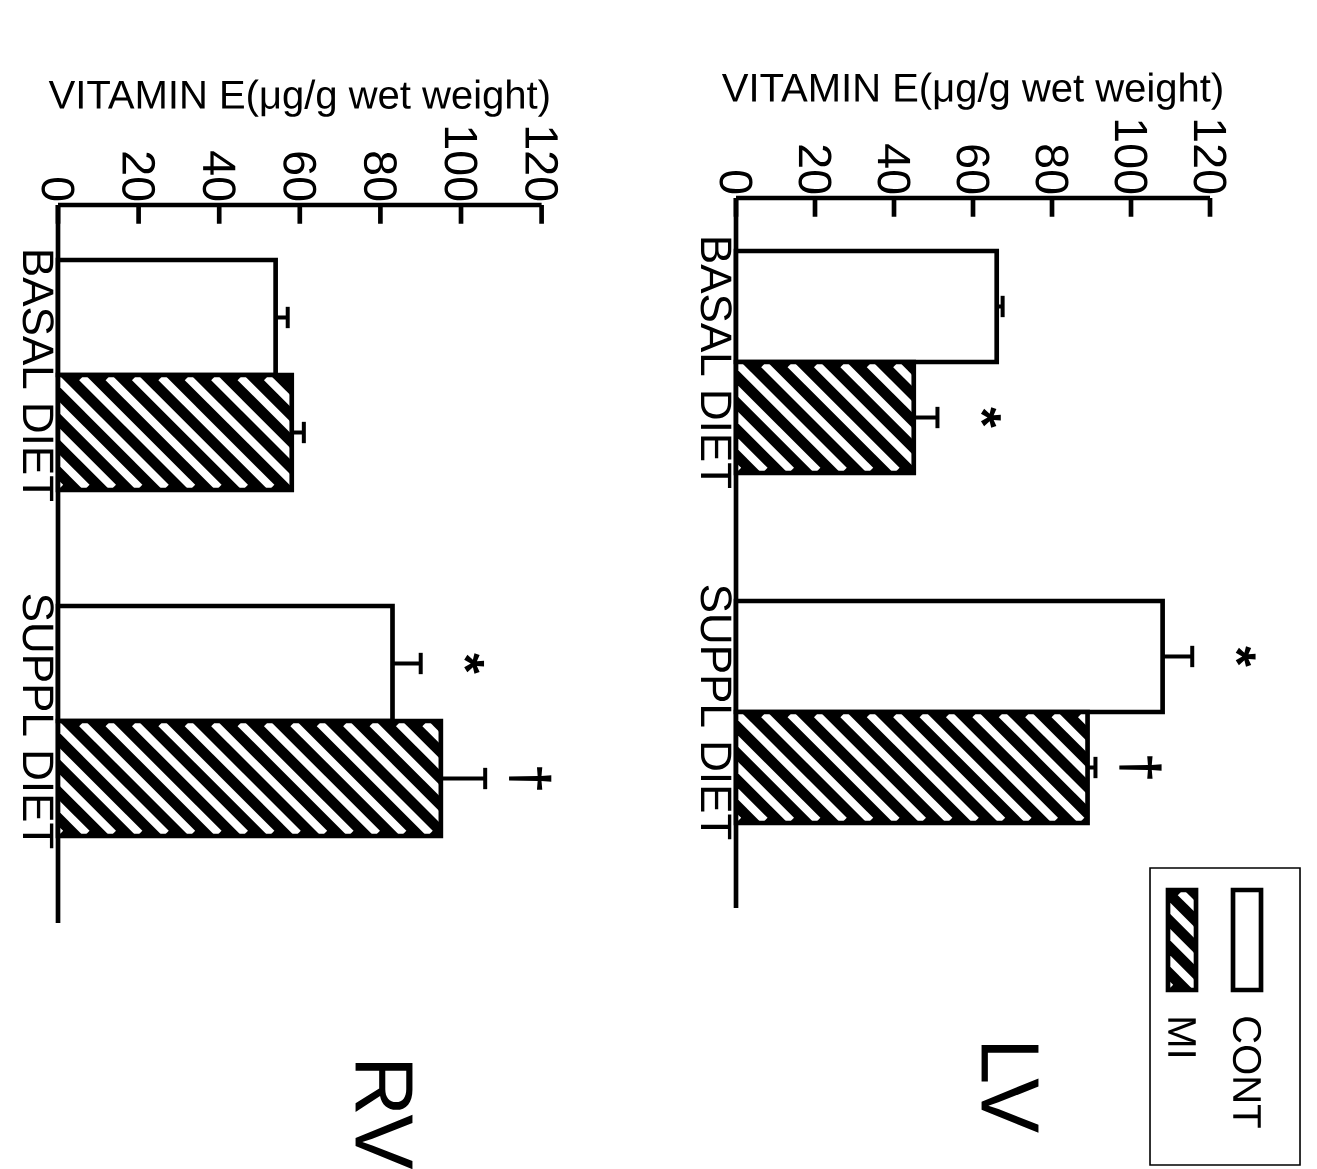  Describe the element at coordinates (1247, 1072) in the screenshot. I see `text: CONT` at that location.